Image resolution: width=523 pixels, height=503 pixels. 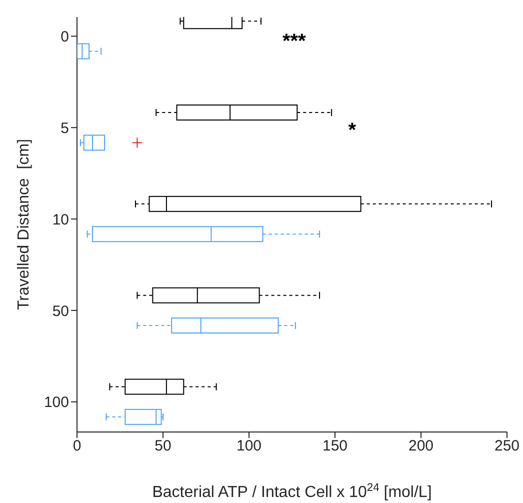 What do you see at coordinates (77, 446) in the screenshot?
I see `x-tick-label: 0` at bounding box center [77, 446].